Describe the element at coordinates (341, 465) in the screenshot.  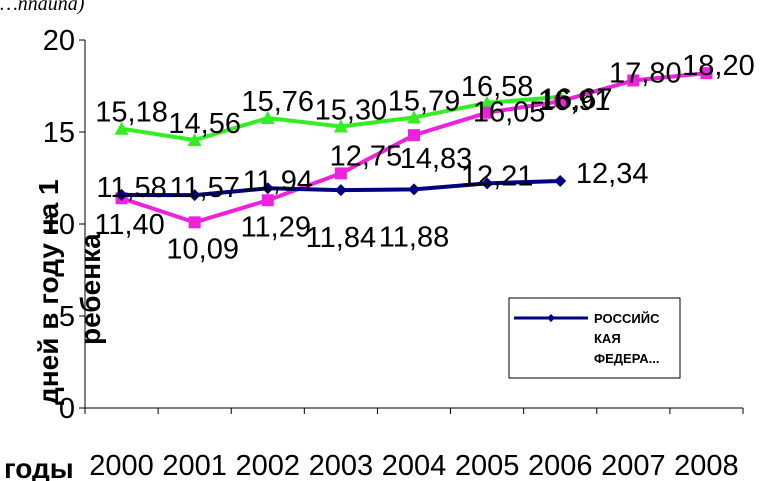
I see `x-tick-label: 2003` at that location.